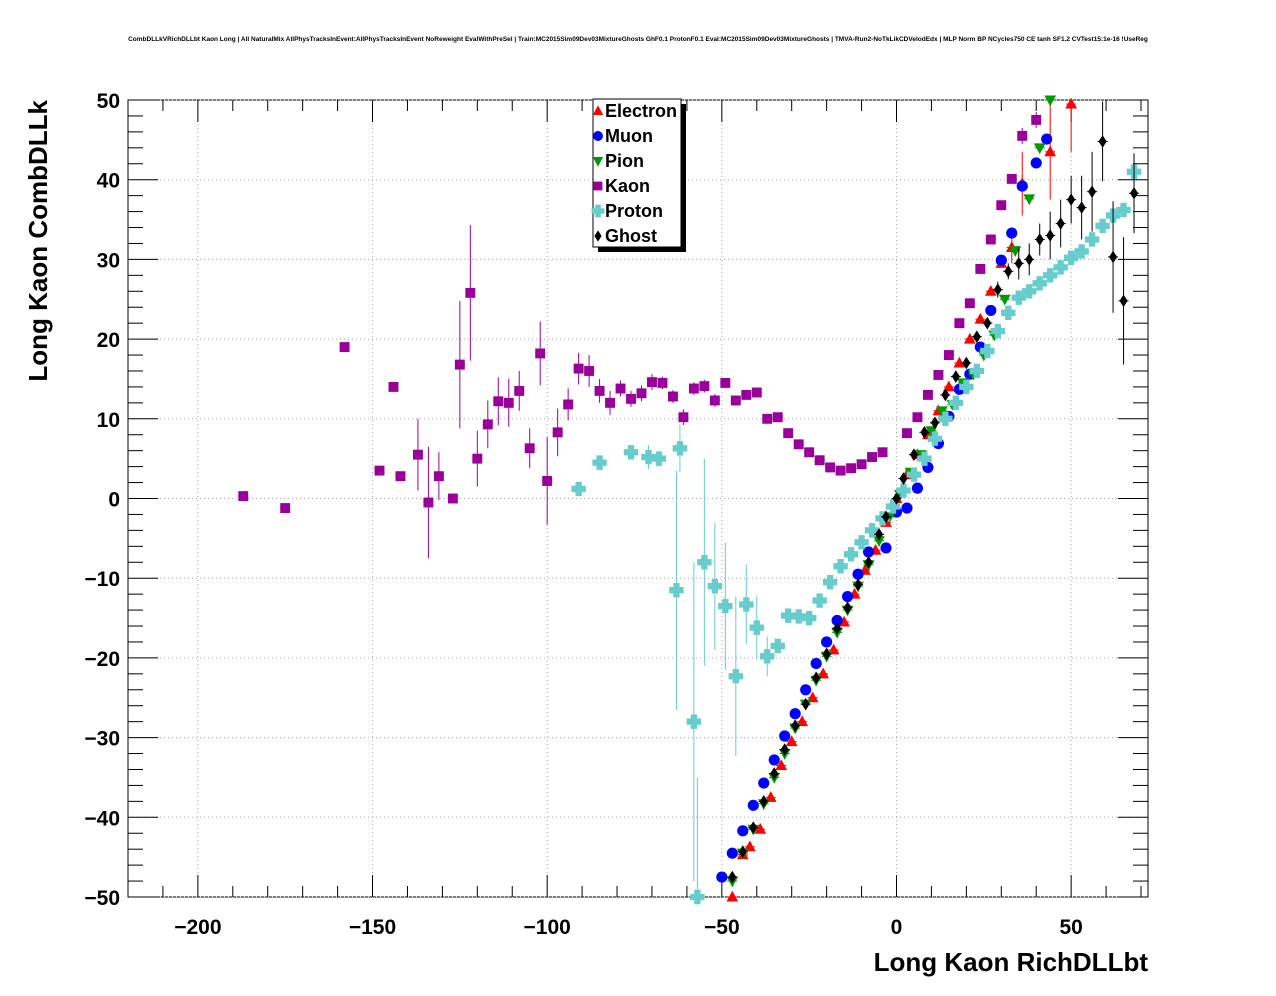  I want to click on x-tick-label: −200, so click(197, 927).